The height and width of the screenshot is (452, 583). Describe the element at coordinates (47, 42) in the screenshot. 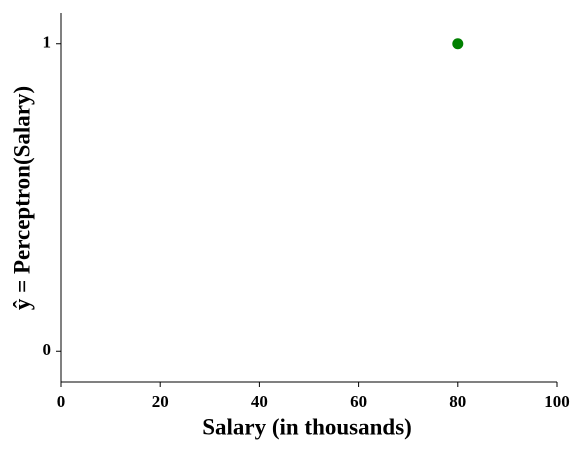

I see `y-tick-label: 1` at that location.